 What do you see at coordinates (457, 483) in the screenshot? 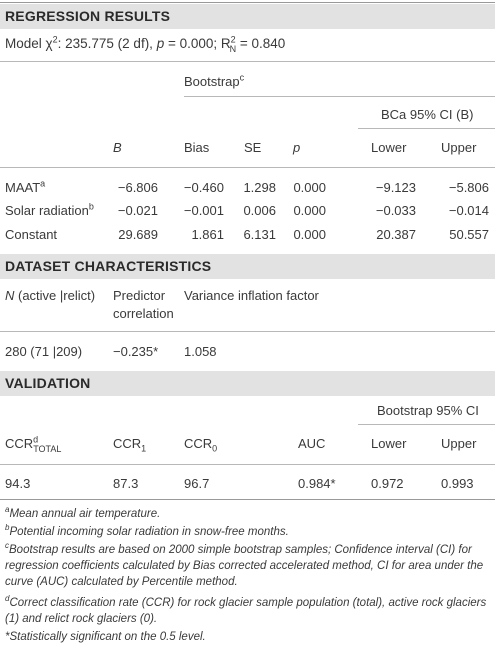
I see `cell-upper: 0.993` at bounding box center [457, 483].